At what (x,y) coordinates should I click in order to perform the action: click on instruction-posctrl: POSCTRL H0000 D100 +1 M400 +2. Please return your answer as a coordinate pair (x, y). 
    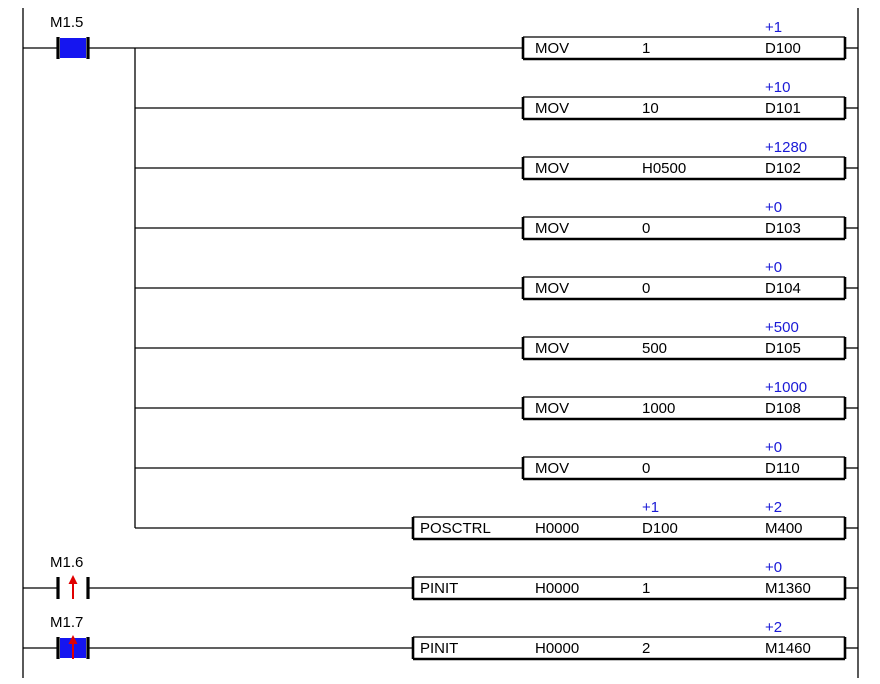
    Looking at the image, I should click on (634, 520).